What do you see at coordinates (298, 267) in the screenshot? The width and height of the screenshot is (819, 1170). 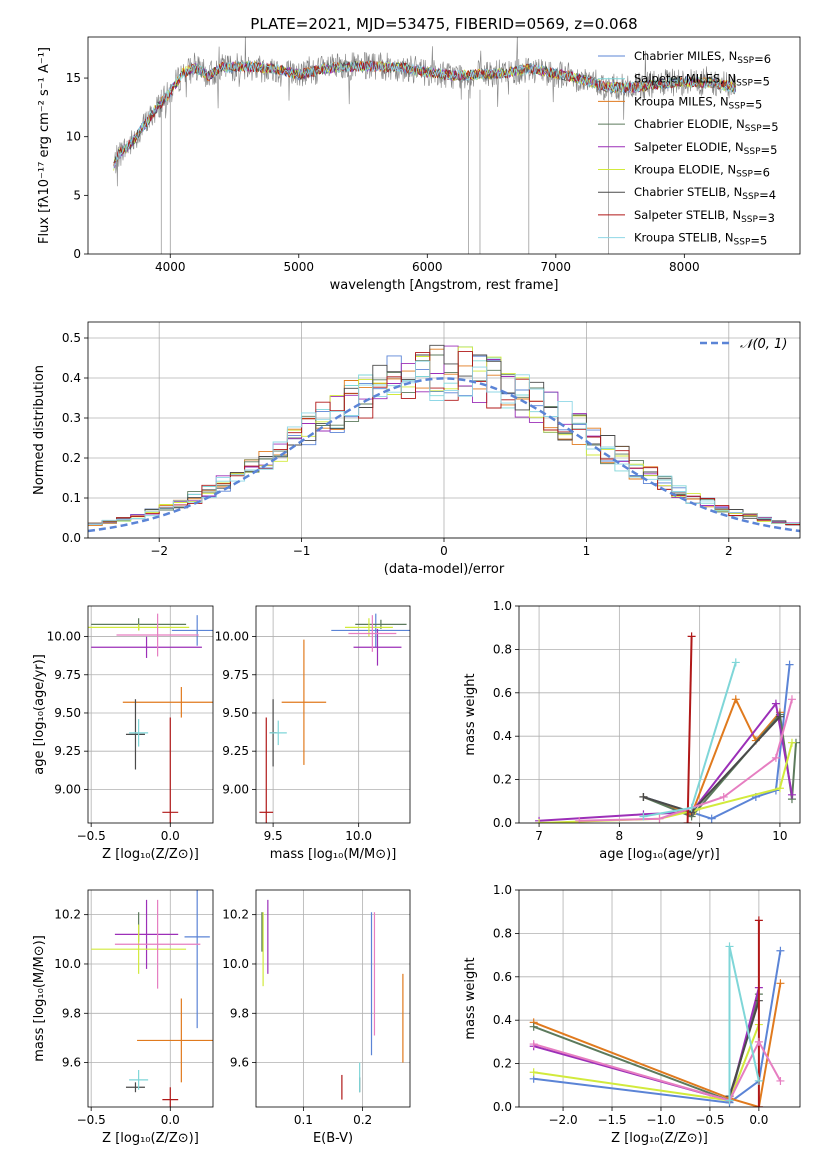 I see `x-tick-label: 5000` at bounding box center [298, 267].